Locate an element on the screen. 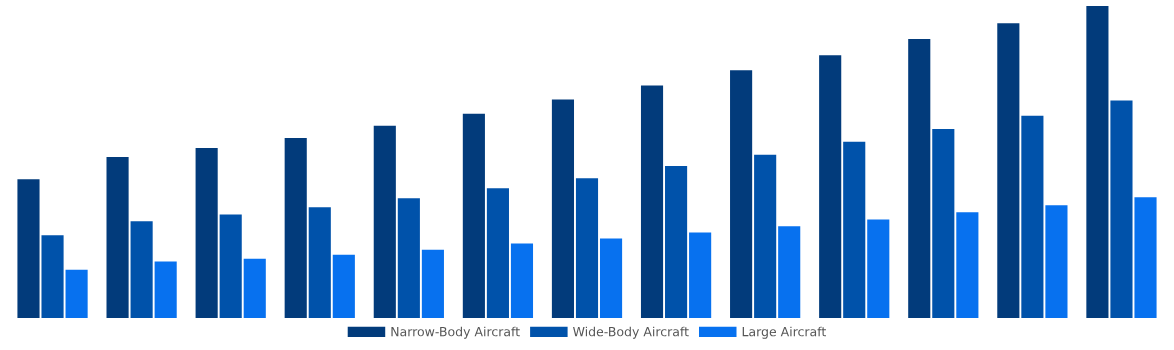  legend-label: Large Aircraft is located at coordinates (784, 332).